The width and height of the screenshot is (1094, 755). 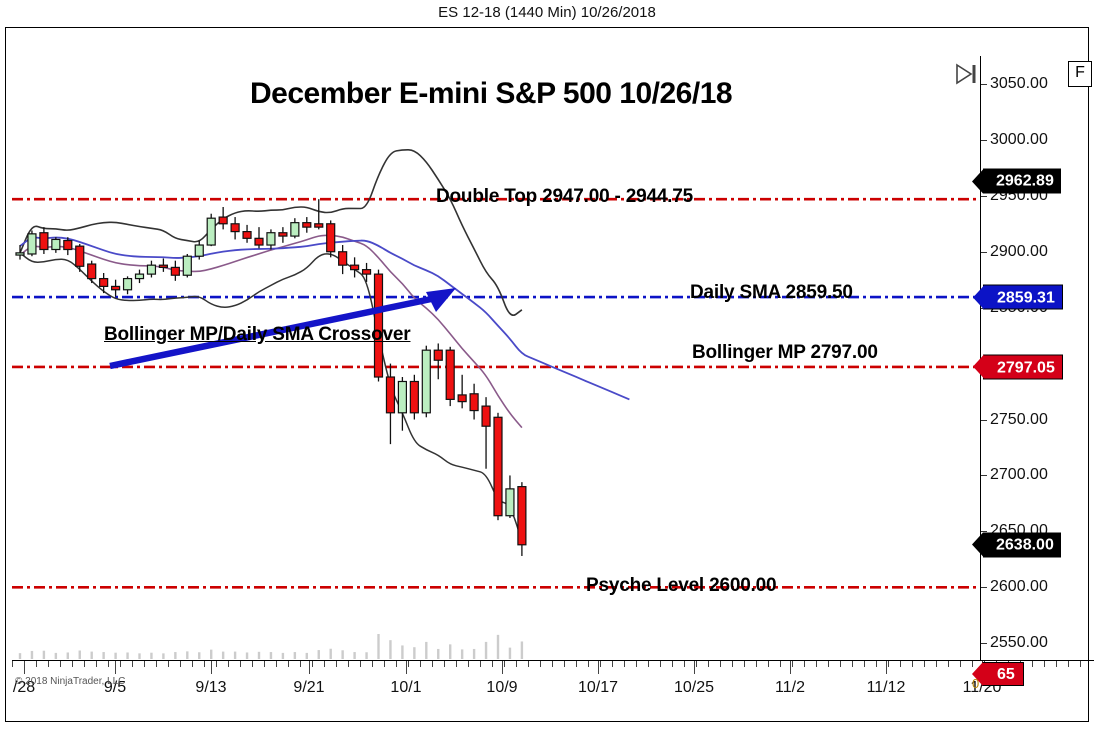 What do you see at coordinates (1014, 587) in the screenshot?
I see `price-tick-label: 2600.00` at bounding box center [1014, 587].